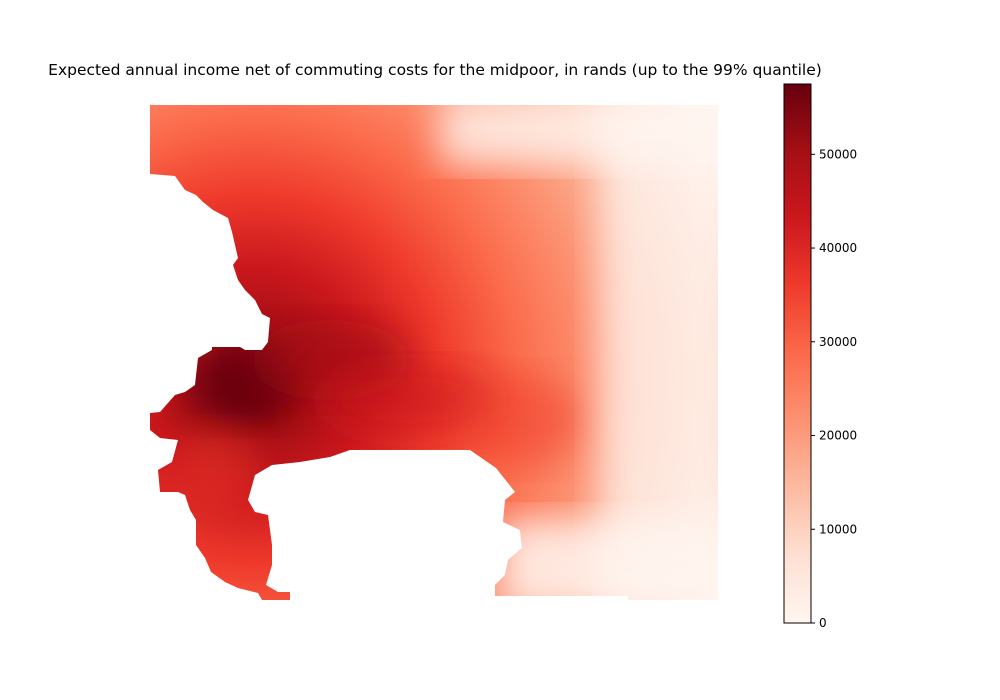 The height and width of the screenshot is (700, 1000). What do you see at coordinates (838, 342) in the screenshot?
I see `colorbar-tick-label: 30000` at bounding box center [838, 342].